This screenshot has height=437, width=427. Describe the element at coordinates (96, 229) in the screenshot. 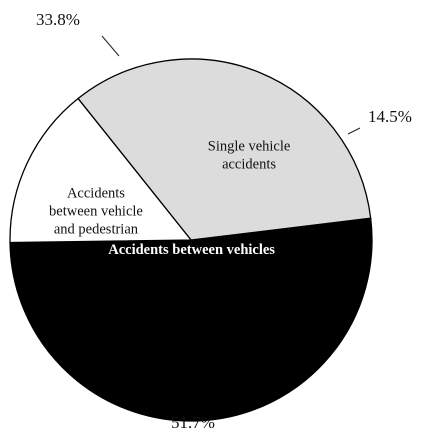

I see `slice-label-line: and pedestrian` at that location.